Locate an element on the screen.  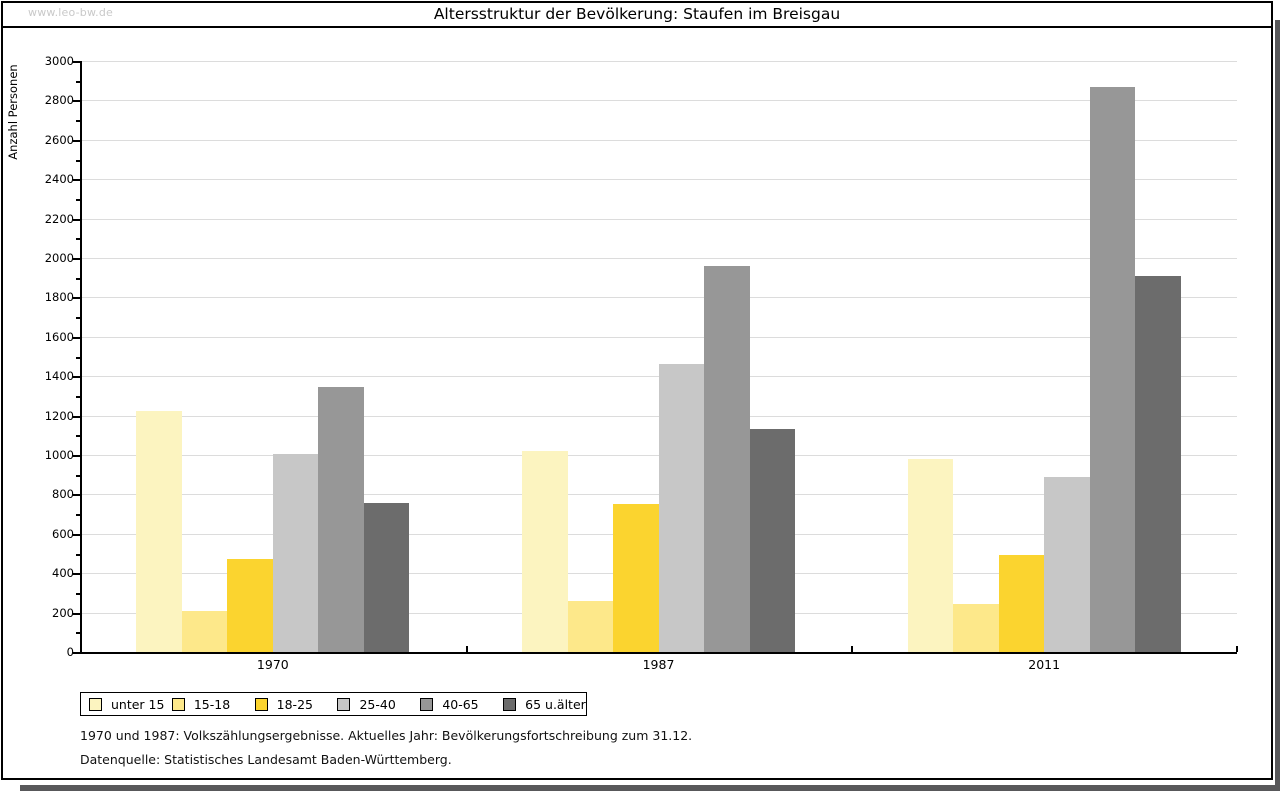
frame-shadow-right is located at coordinates (1277, 405).